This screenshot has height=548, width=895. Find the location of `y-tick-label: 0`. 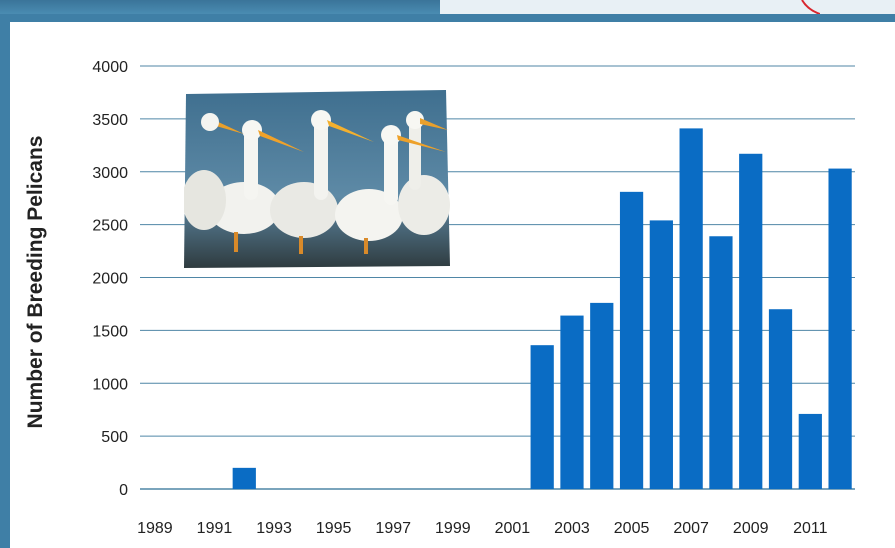

y-tick-label: 0 is located at coordinates (123, 490).